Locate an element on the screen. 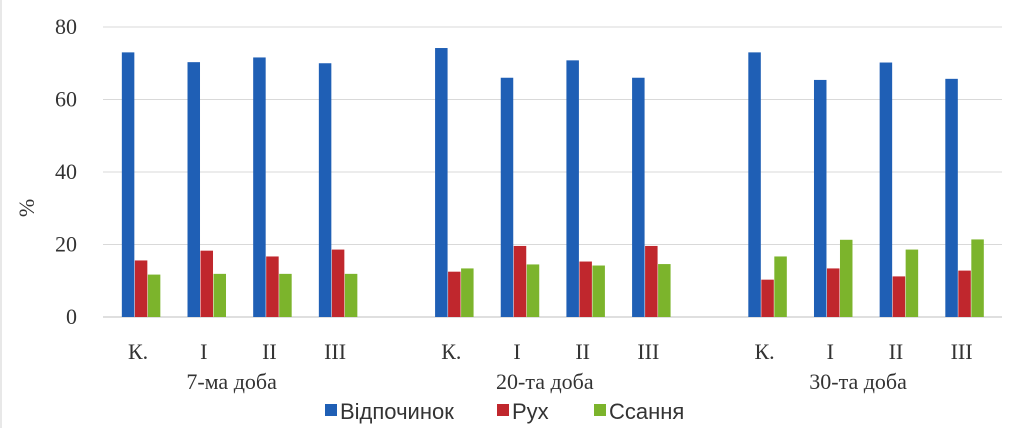  legend-label: Відпочинок is located at coordinates (397, 411).